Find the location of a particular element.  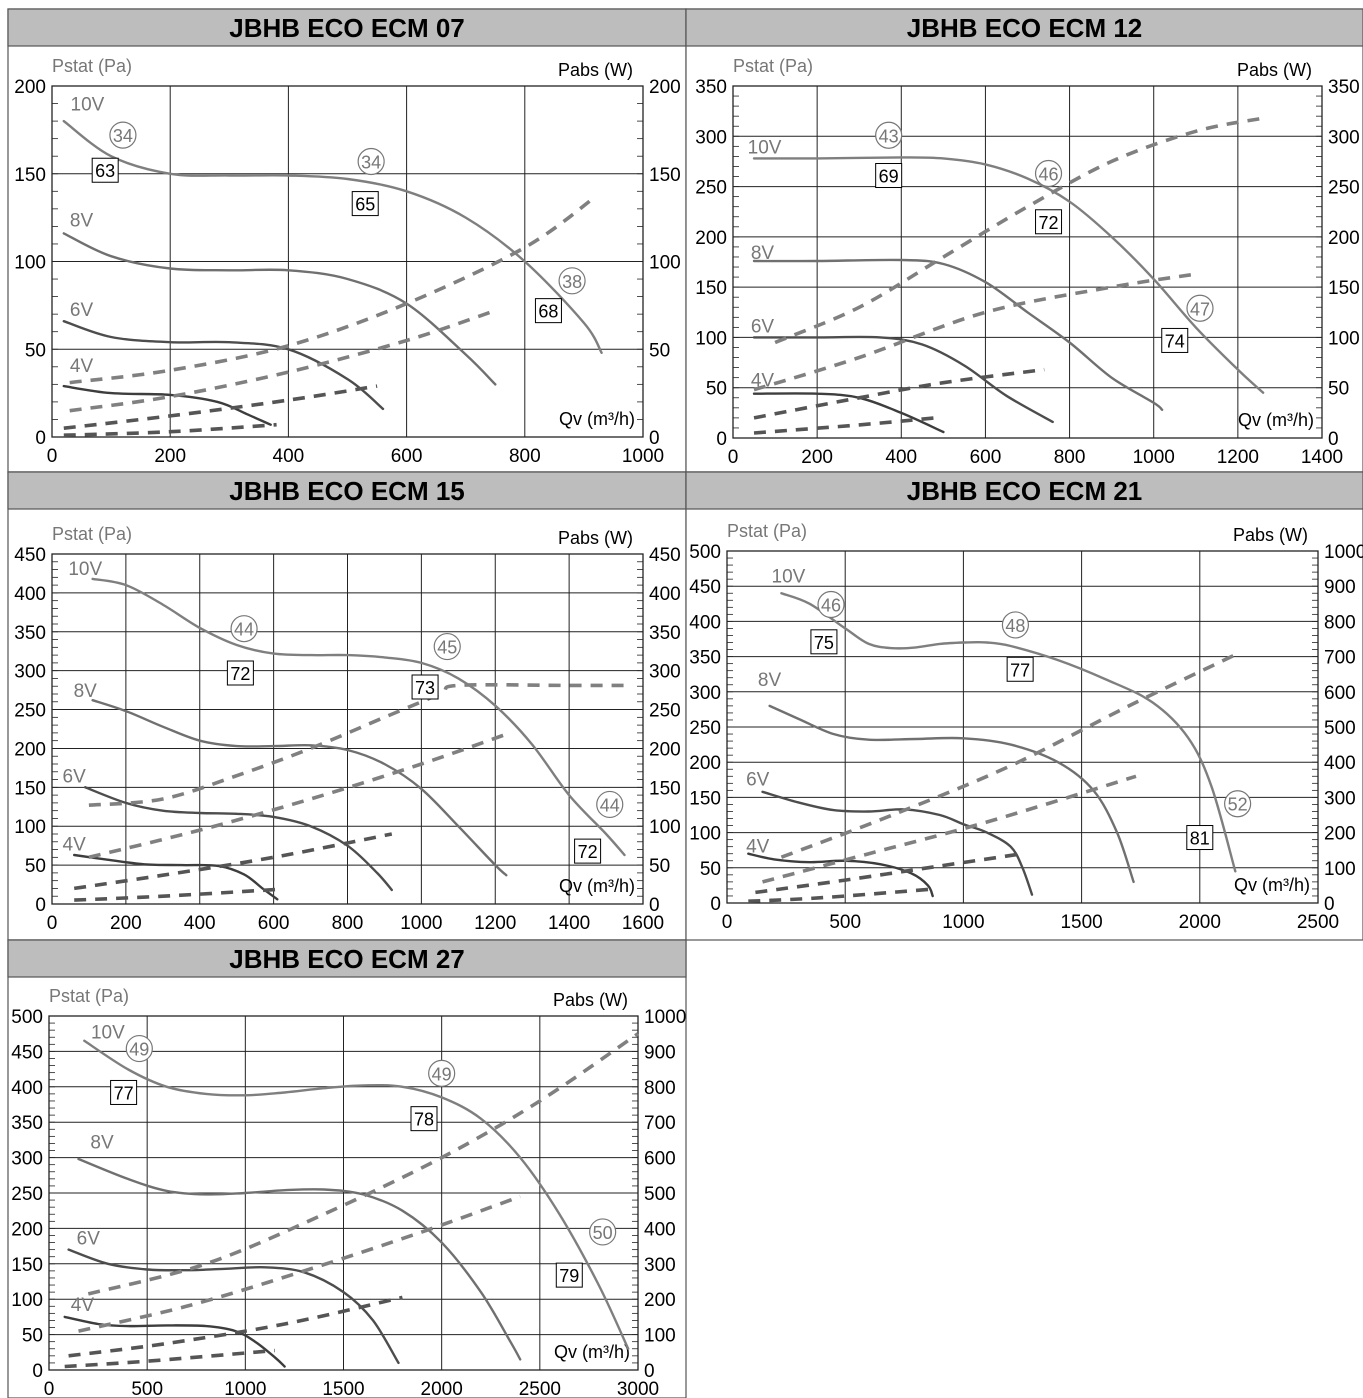

efficiency-label: 45 is located at coordinates (447, 648).